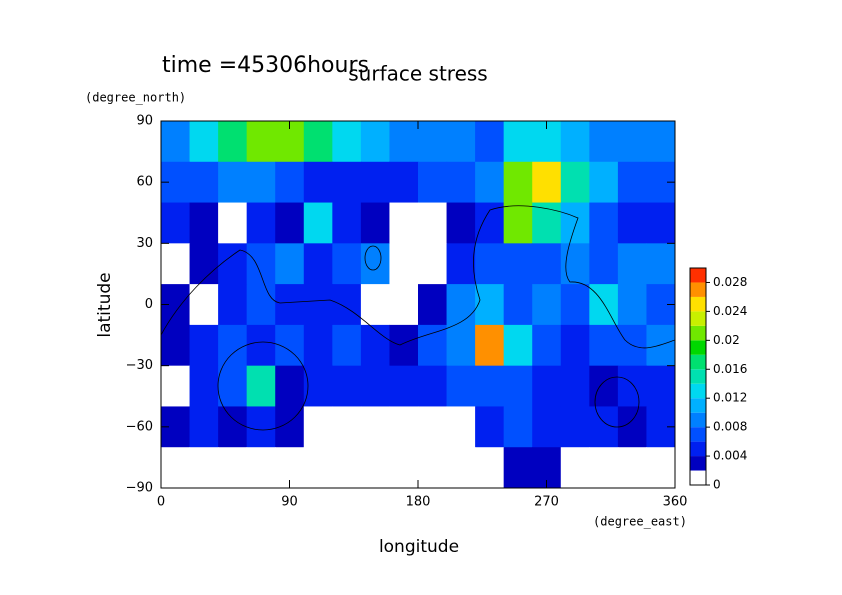  Describe the element at coordinates (675, 502) in the screenshot. I see `x-tick-label: 360` at that location.